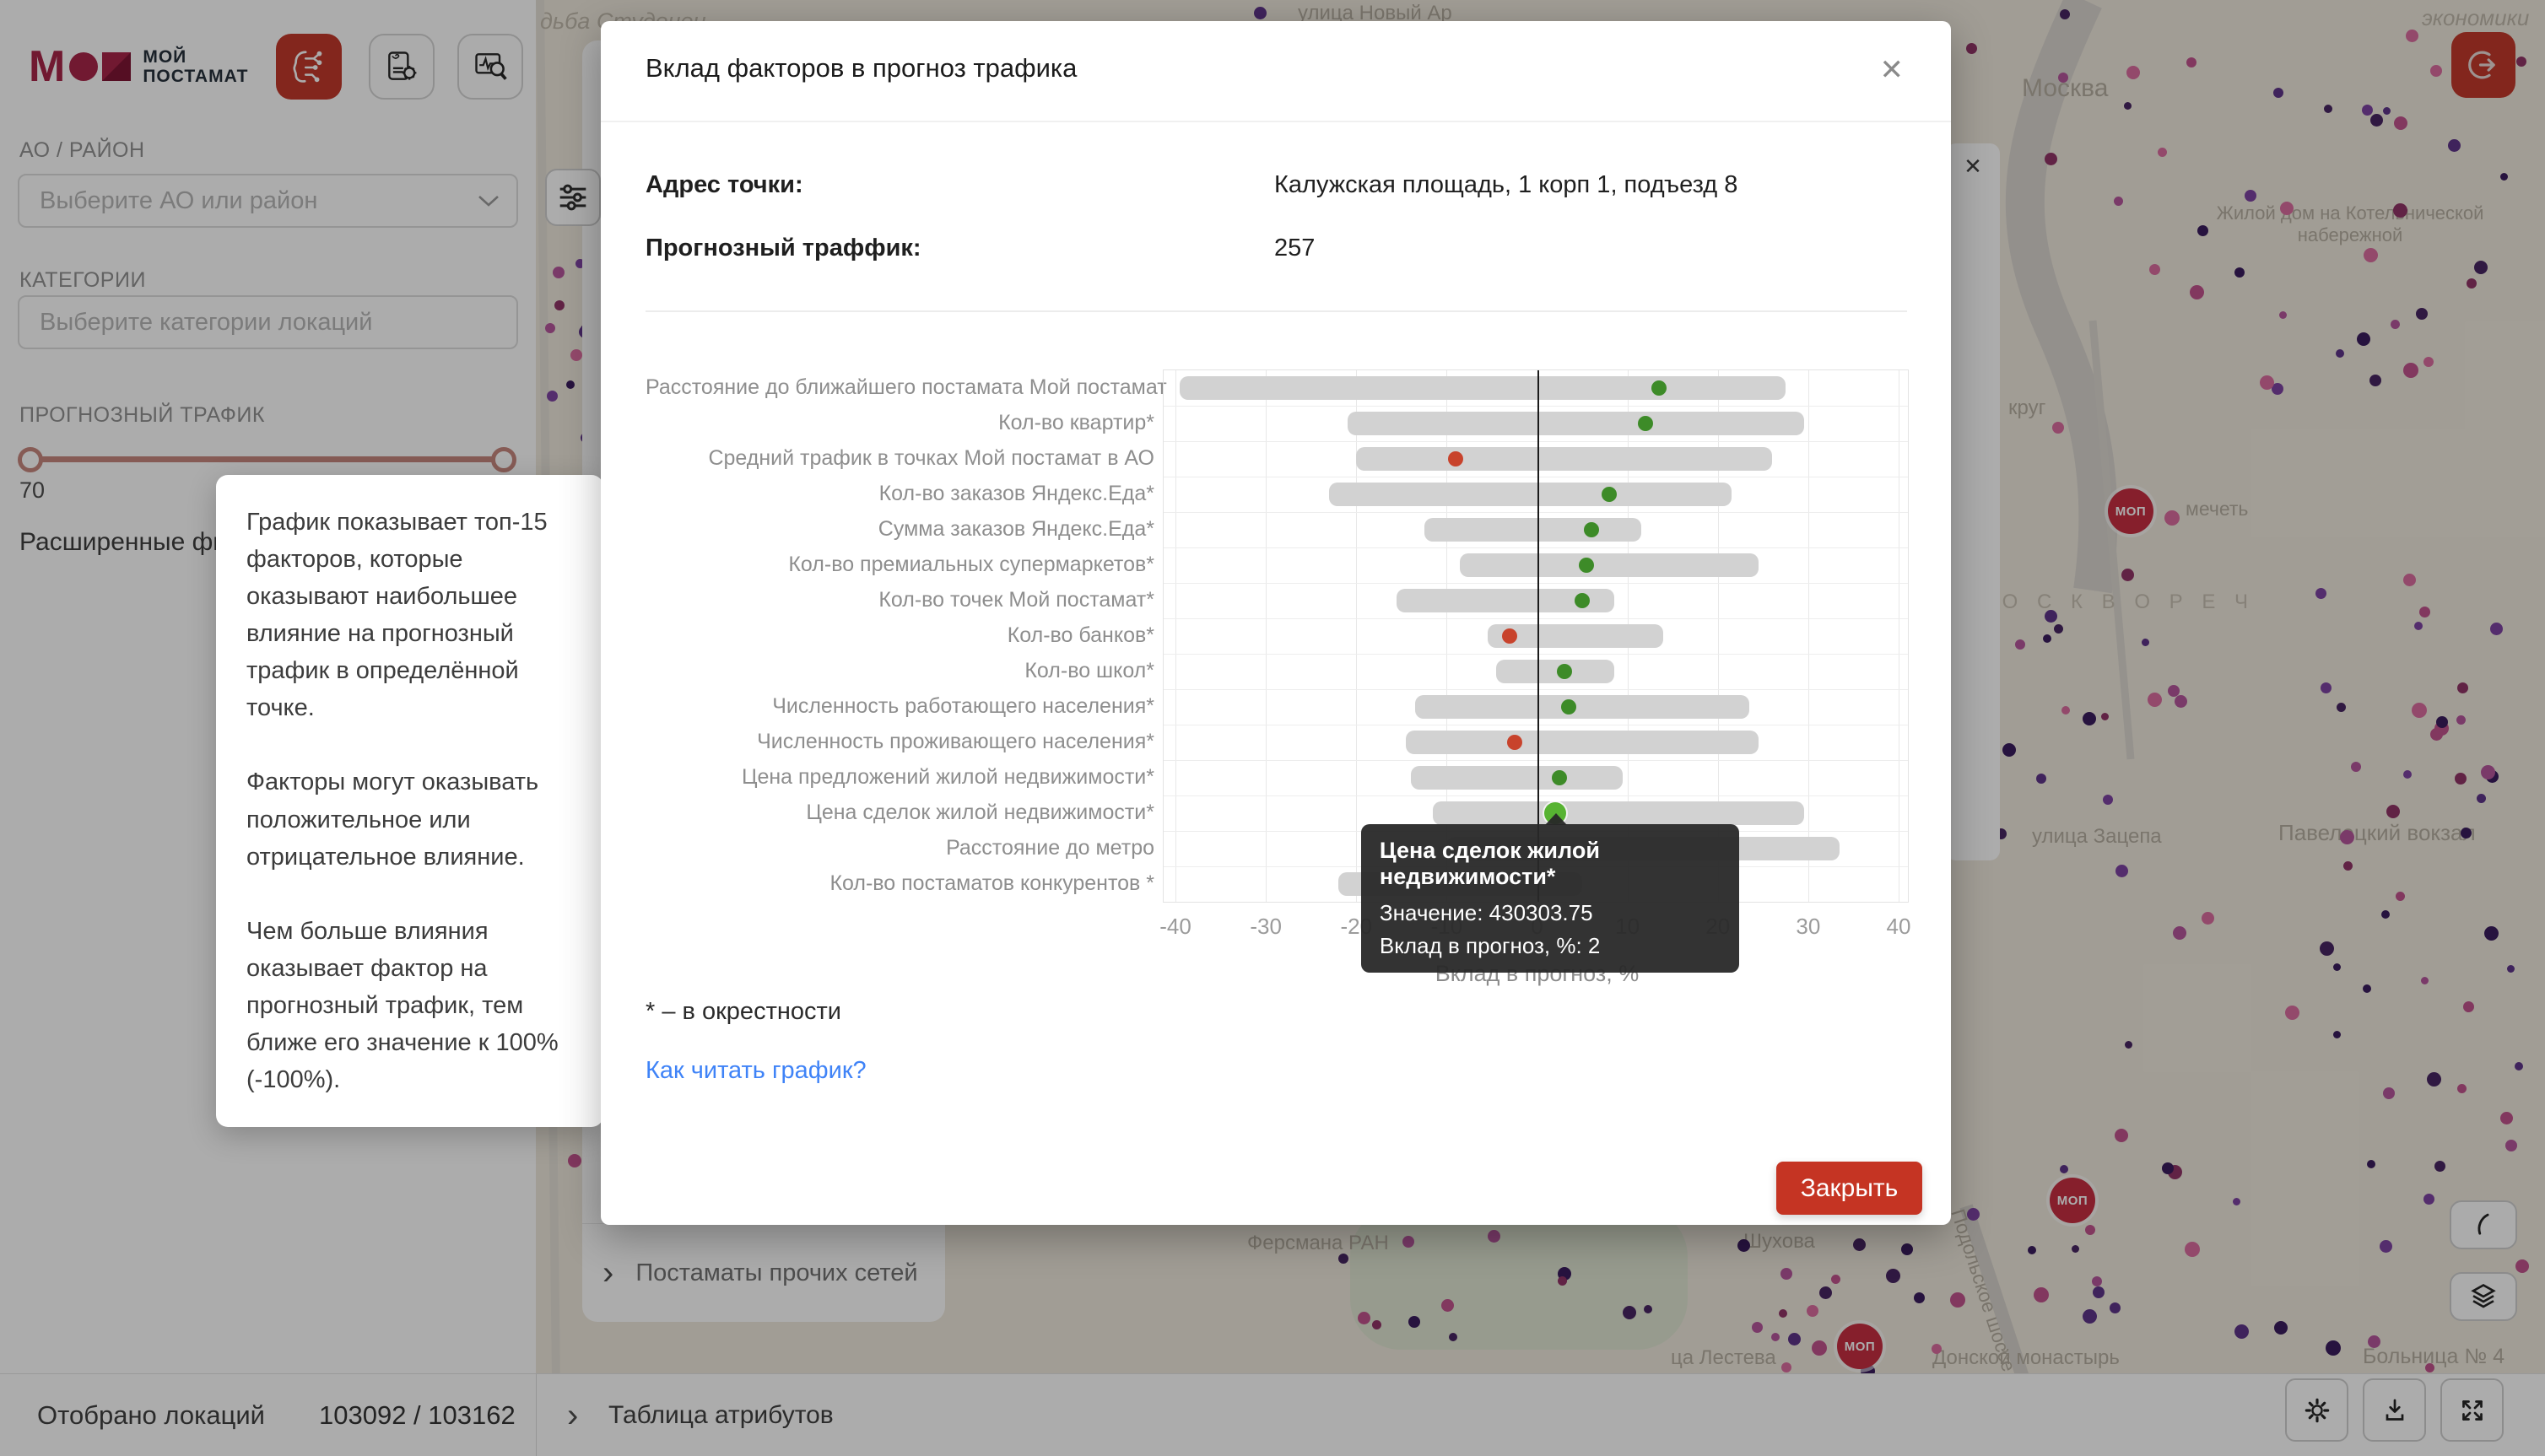 This screenshot has width=2545, height=1456. I want to click on ao-district-input, so click(259, 201).